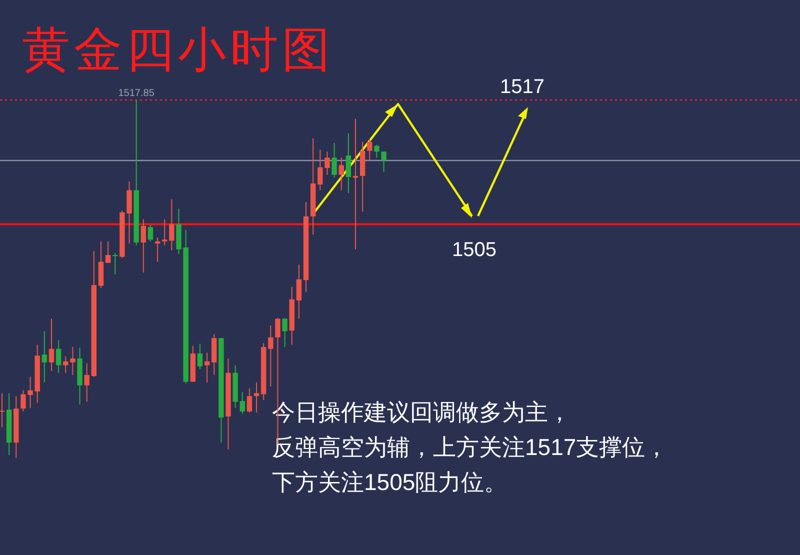  I want to click on annotation: 1517.85, so click(136, 93).